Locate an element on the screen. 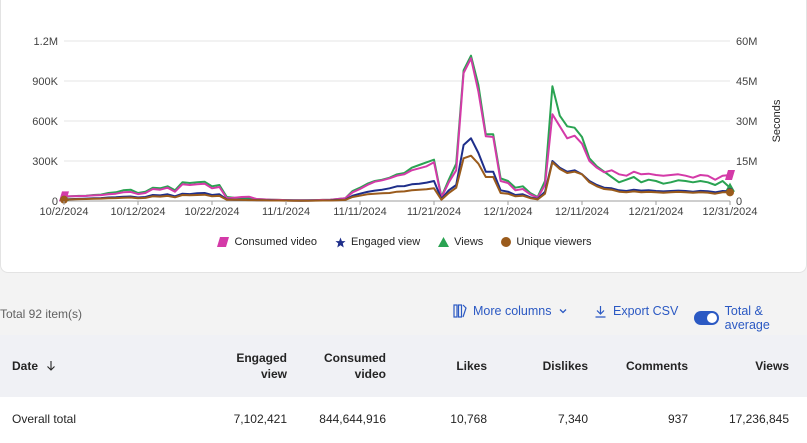 The height and width of the screenshot is (443, 807). circle-icon is located at coordinates (506, 242).